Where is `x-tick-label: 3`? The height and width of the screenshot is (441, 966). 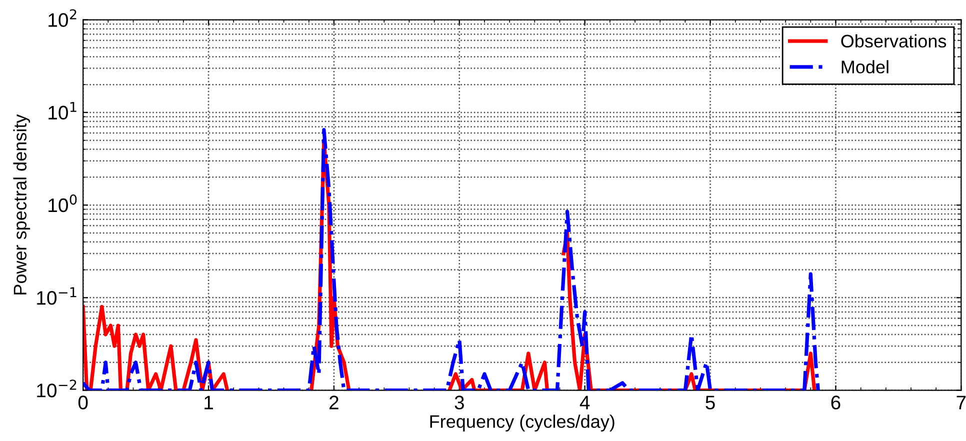 x-tick-label: 3 is located at coordinates (459, 403).